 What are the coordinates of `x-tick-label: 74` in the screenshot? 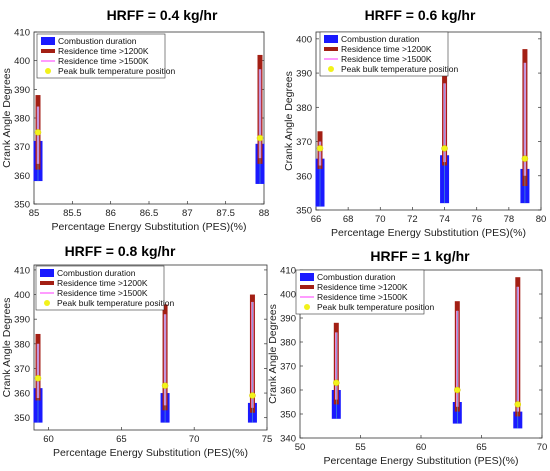 It's located at (444, 219).